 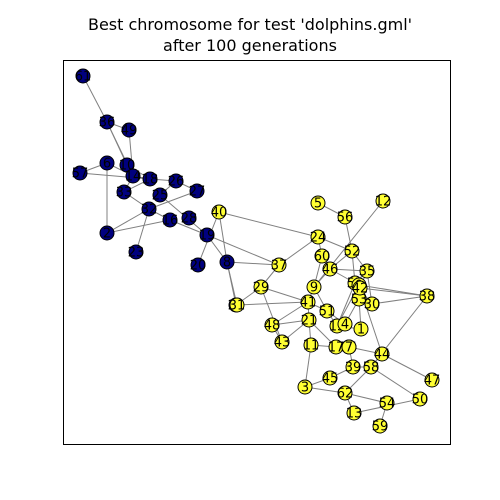 I want to click on node-label: 47, so click(x=432, y=381).